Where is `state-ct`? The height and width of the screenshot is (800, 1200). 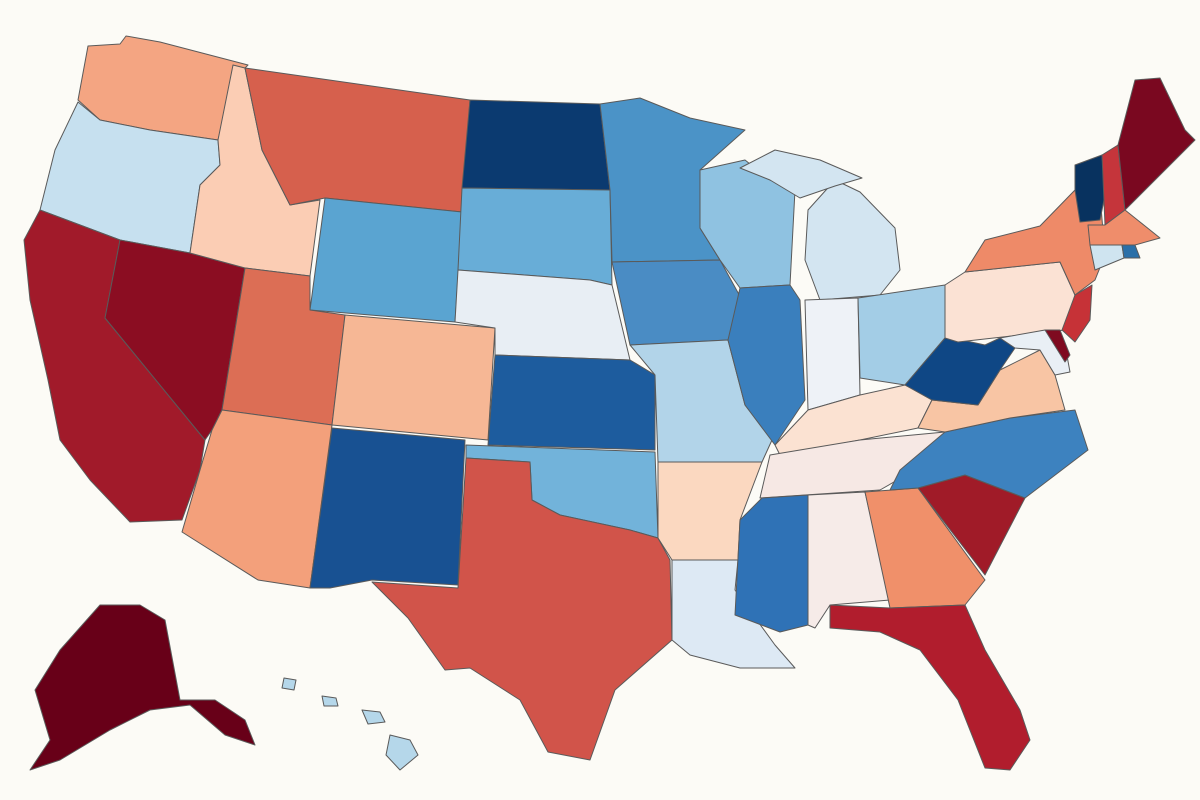 state-ct is located at coordinates (1107, 257).